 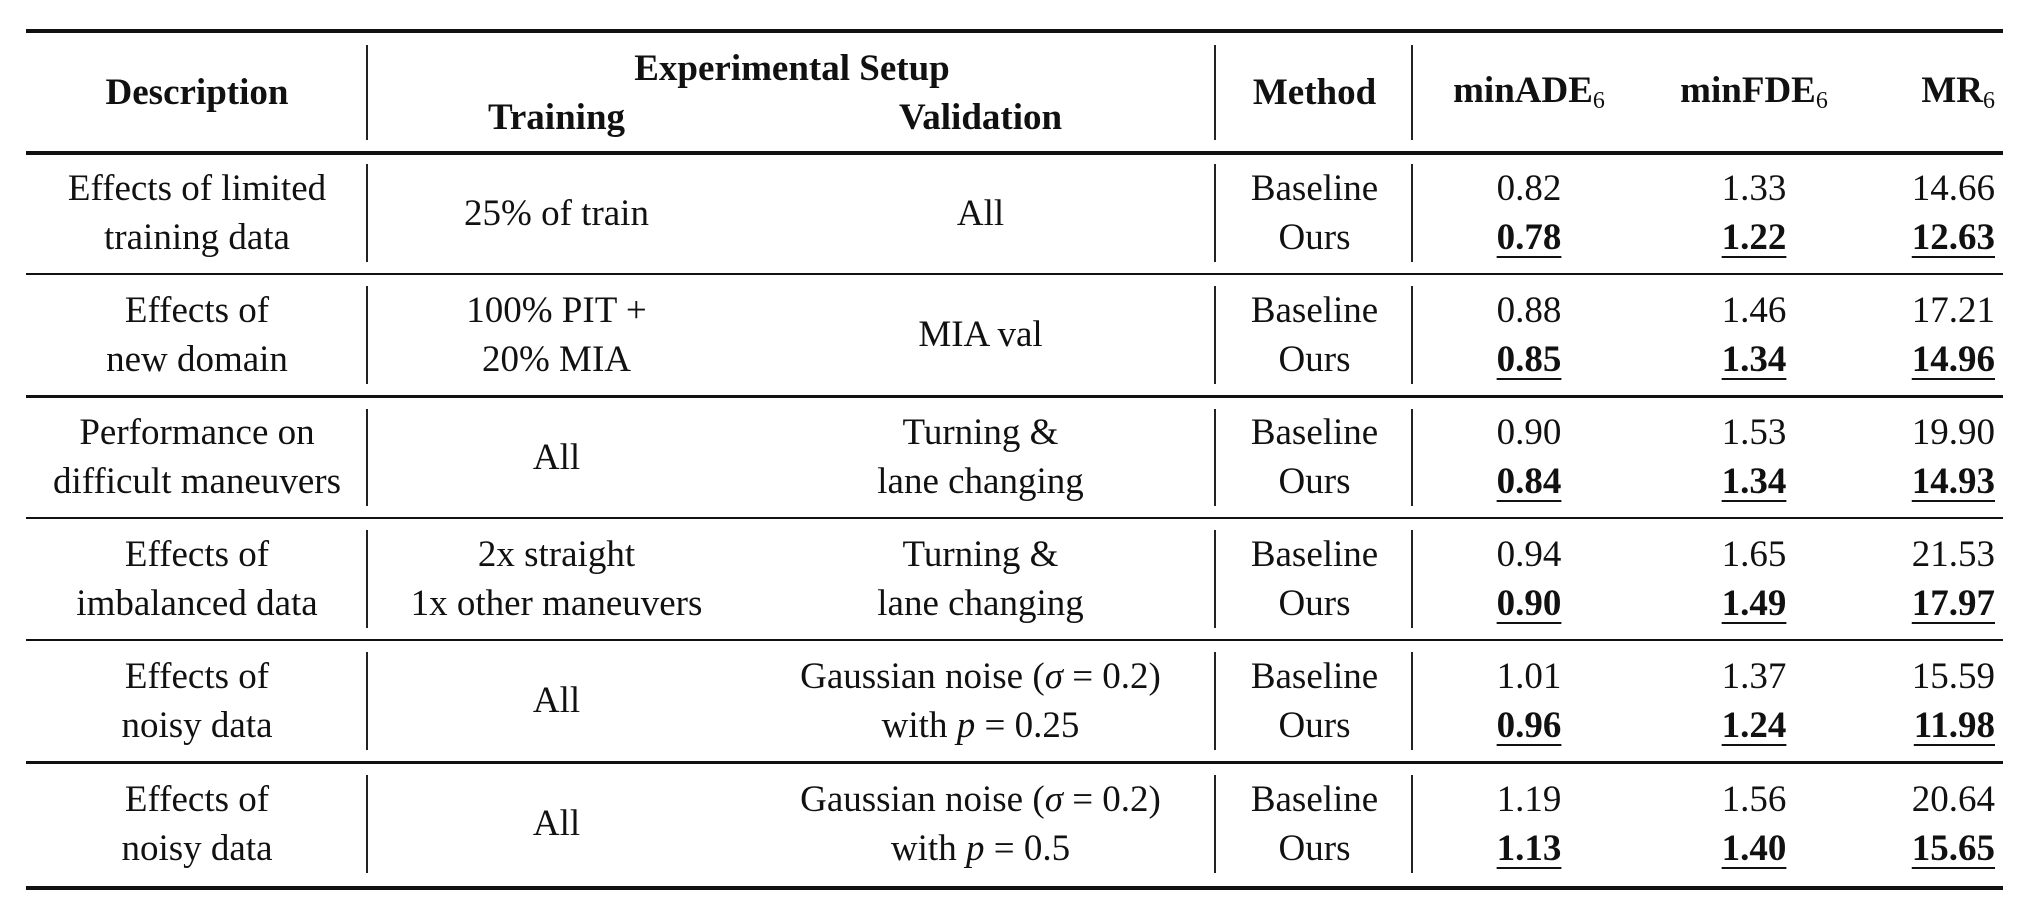 I want to click on training-cell-line: All, so click(x=556, y=701).